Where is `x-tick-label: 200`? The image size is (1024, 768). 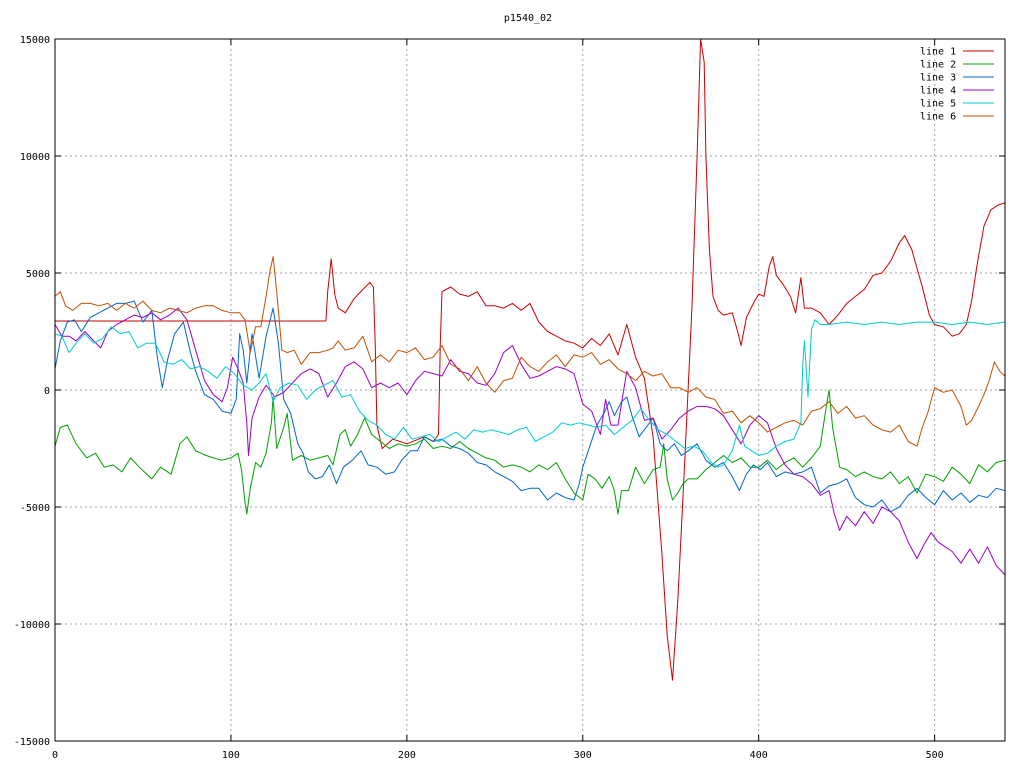
x-tick-label: 200 is located at coordinates (407, 755).